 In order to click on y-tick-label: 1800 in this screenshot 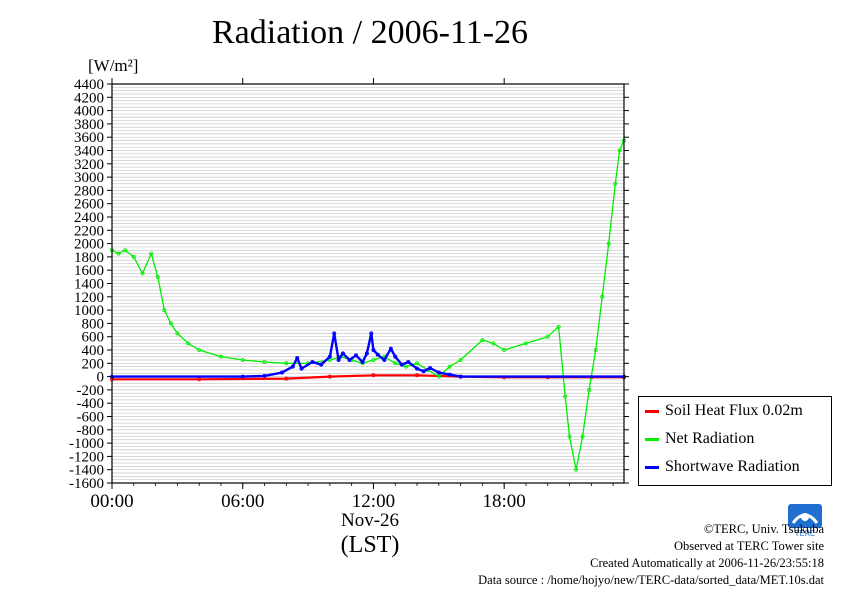, I will do `click(89, 258)`.